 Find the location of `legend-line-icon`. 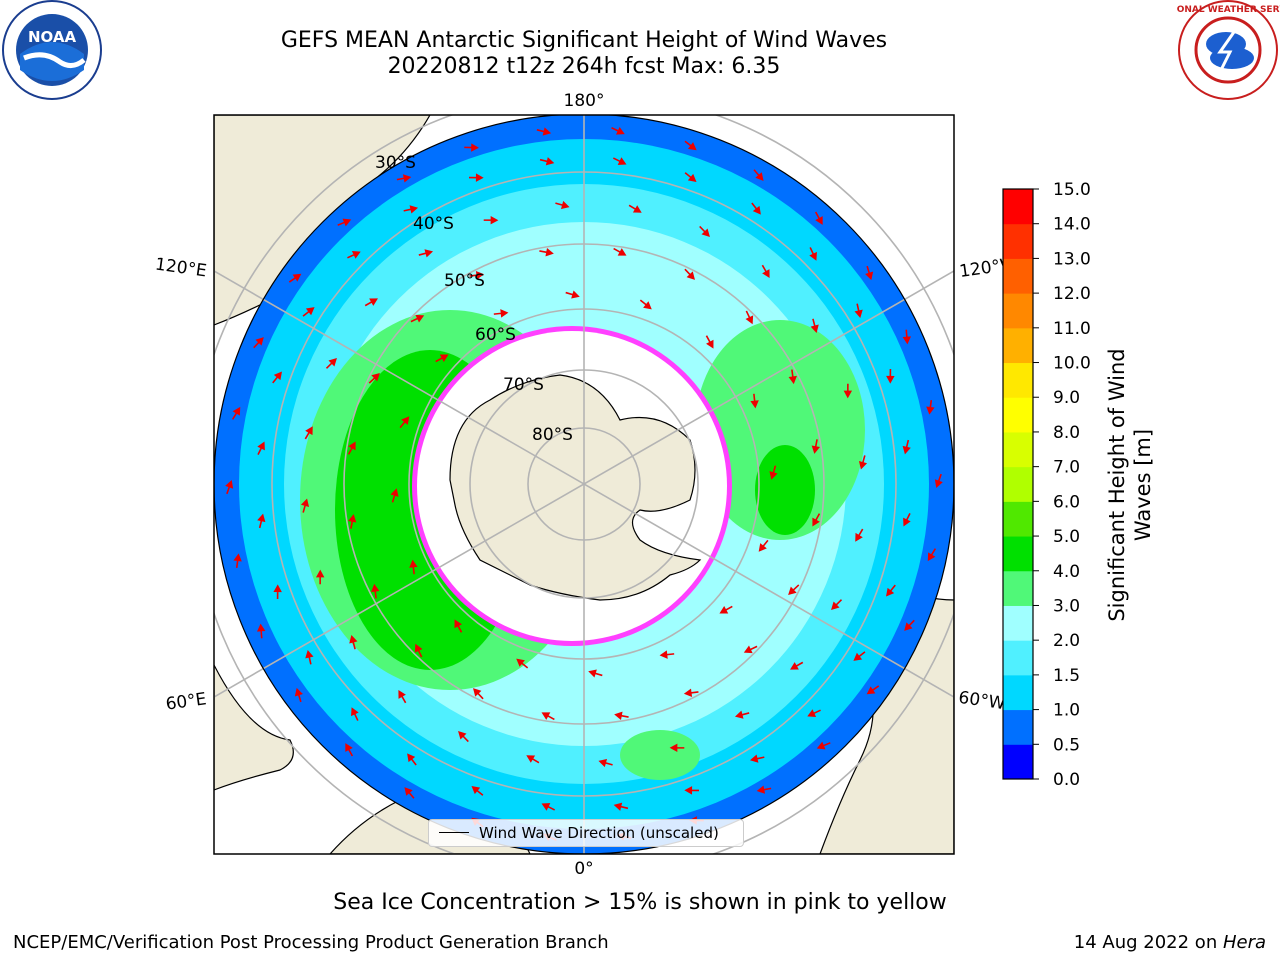

legend-line-icon is located at coordinates (454, 832).